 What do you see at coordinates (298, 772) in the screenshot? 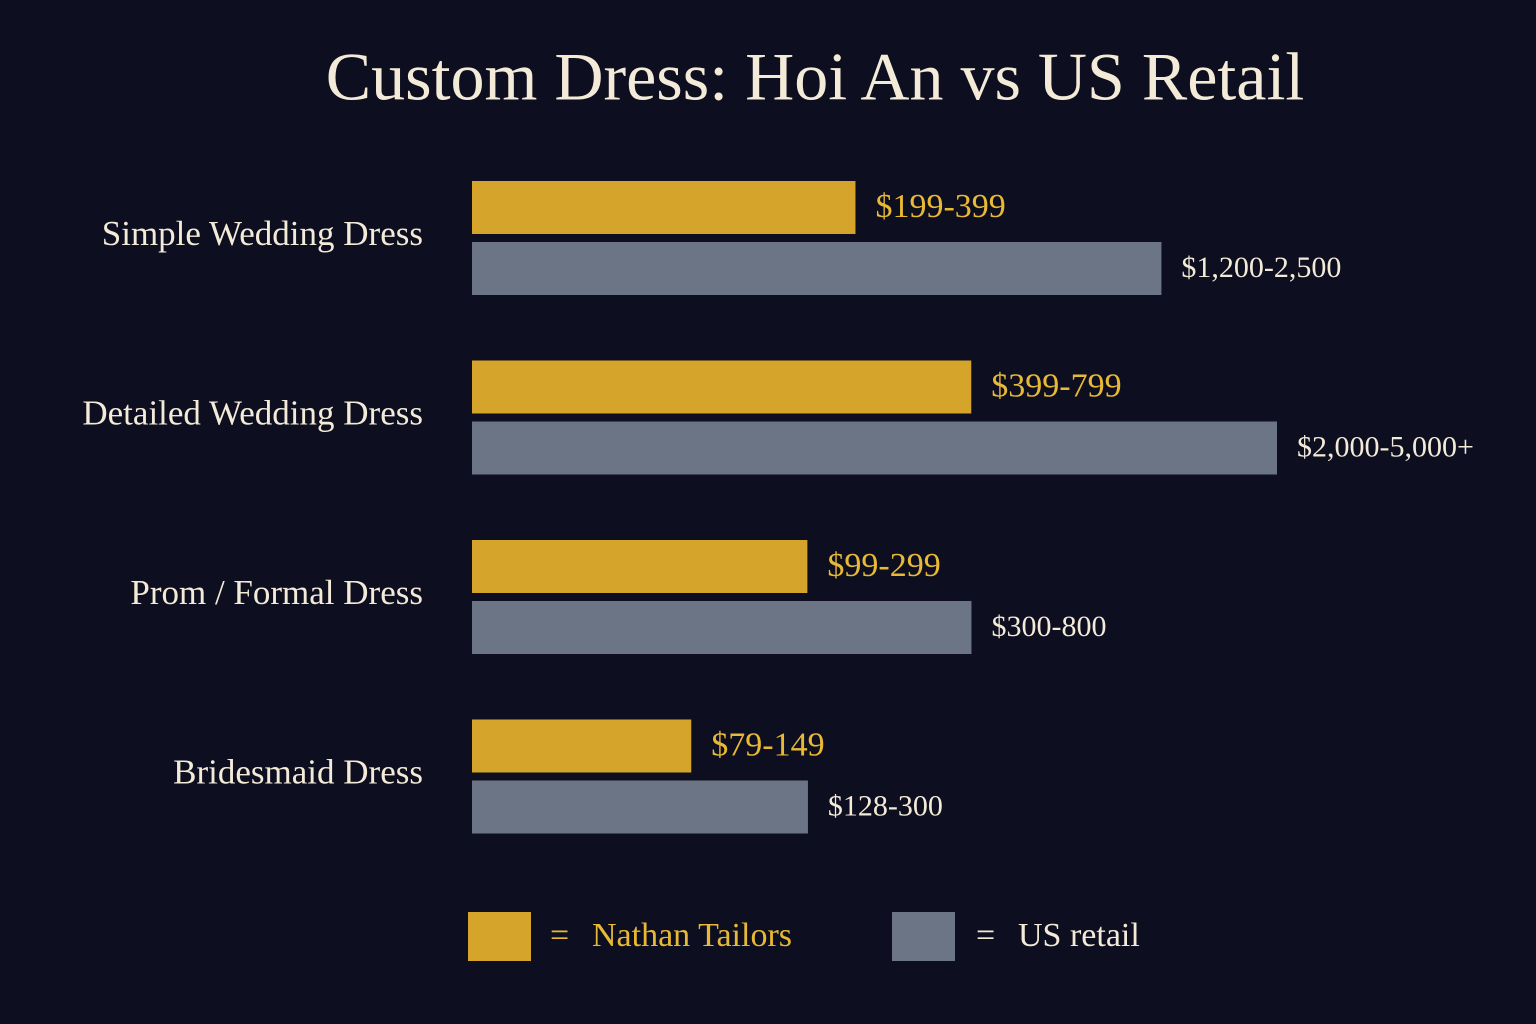
I see `category-label: Bridesmaid Dress` at bounding box center [298, 772].